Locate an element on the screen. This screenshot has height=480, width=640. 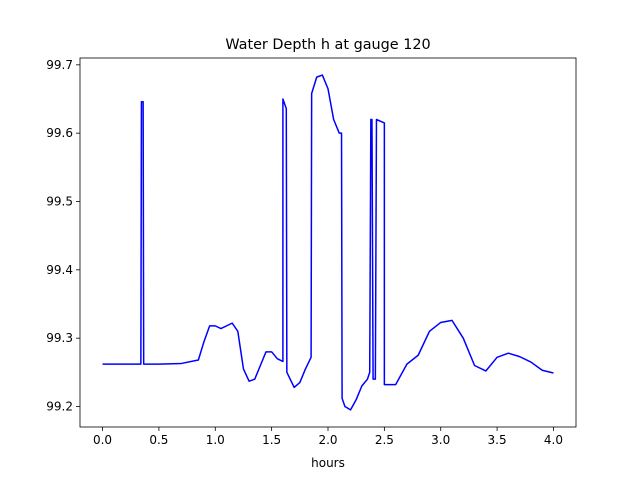
y-tick-label: 99.3 is located at coordinates (59, 338).